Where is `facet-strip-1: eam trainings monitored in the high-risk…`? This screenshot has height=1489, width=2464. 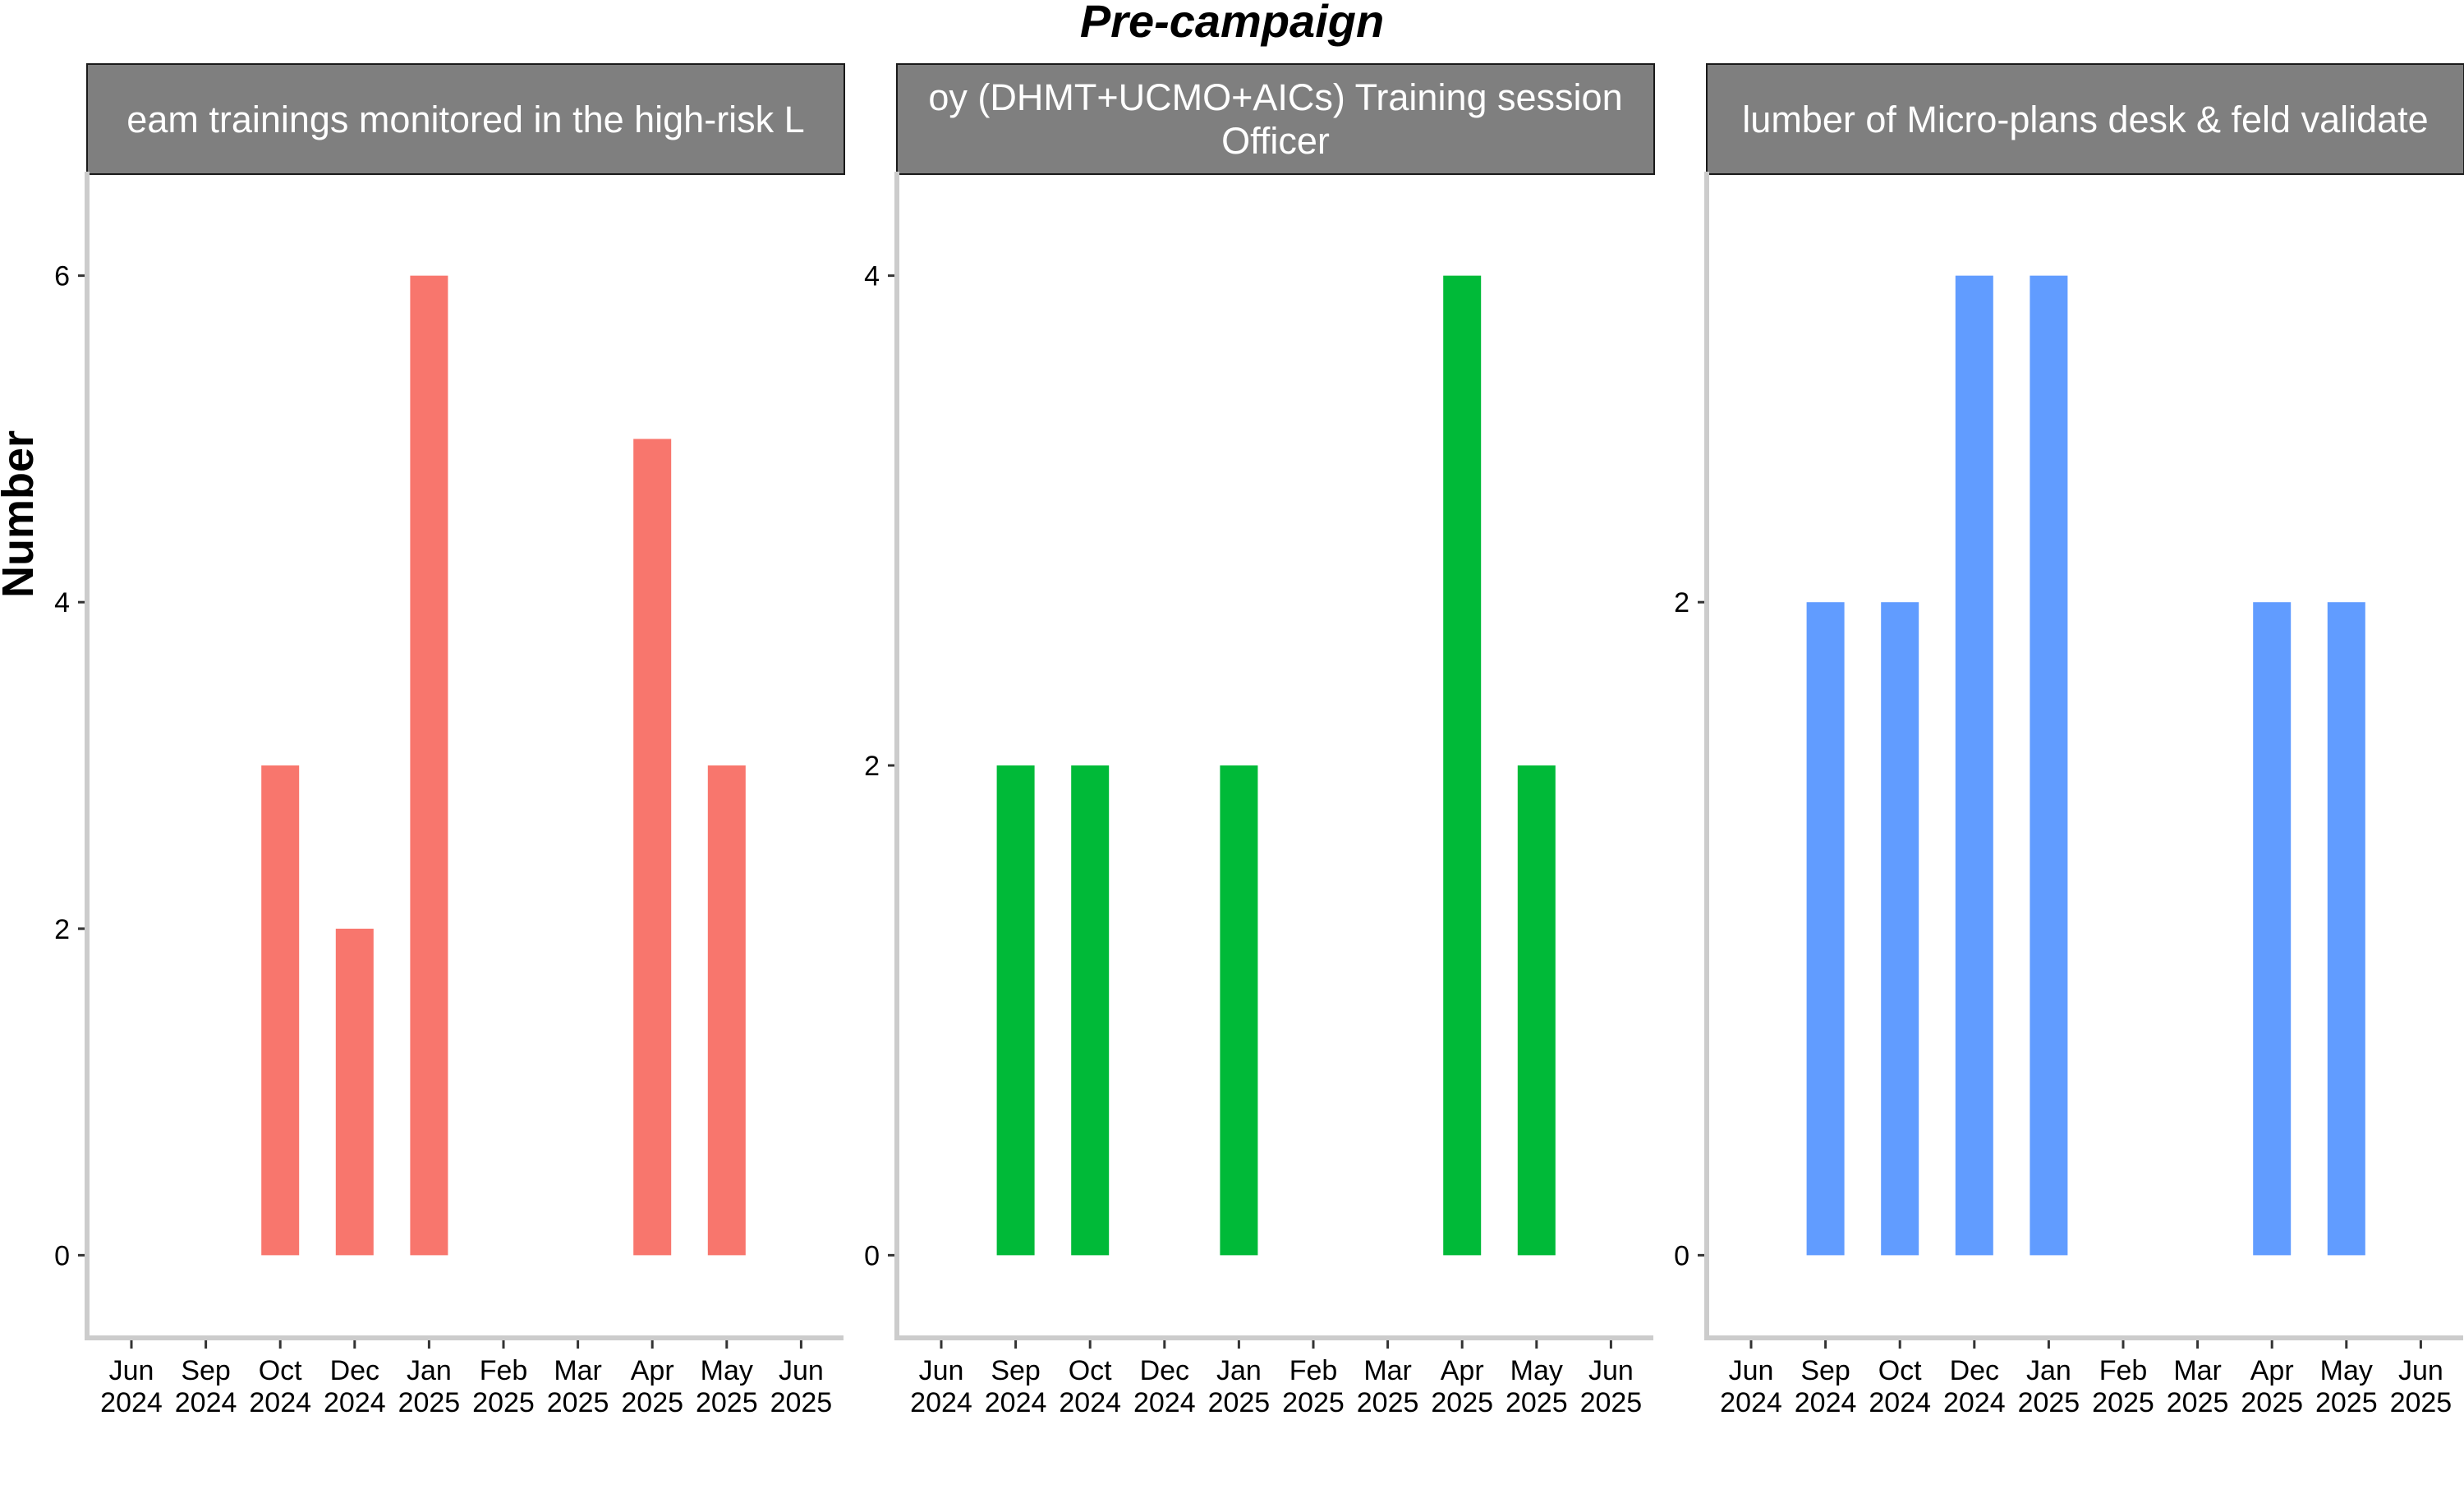
facet-strip-1: eam trainings monitored in the high-risk… is located at coordinates (465, 119).